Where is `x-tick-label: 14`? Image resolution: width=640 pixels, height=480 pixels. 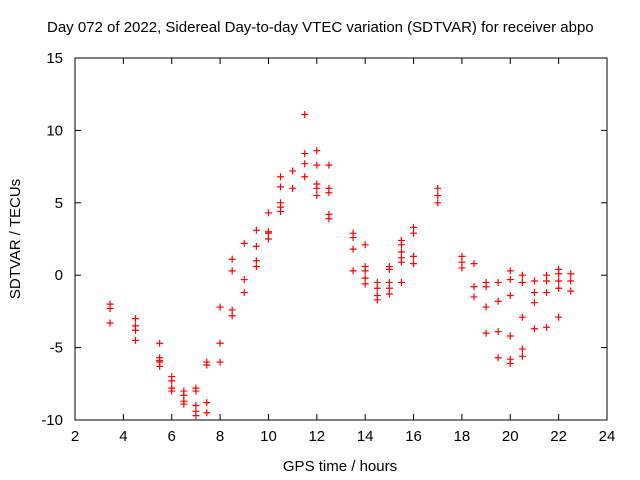 x-tick-label: 14 is located at coordinates (365, 436).